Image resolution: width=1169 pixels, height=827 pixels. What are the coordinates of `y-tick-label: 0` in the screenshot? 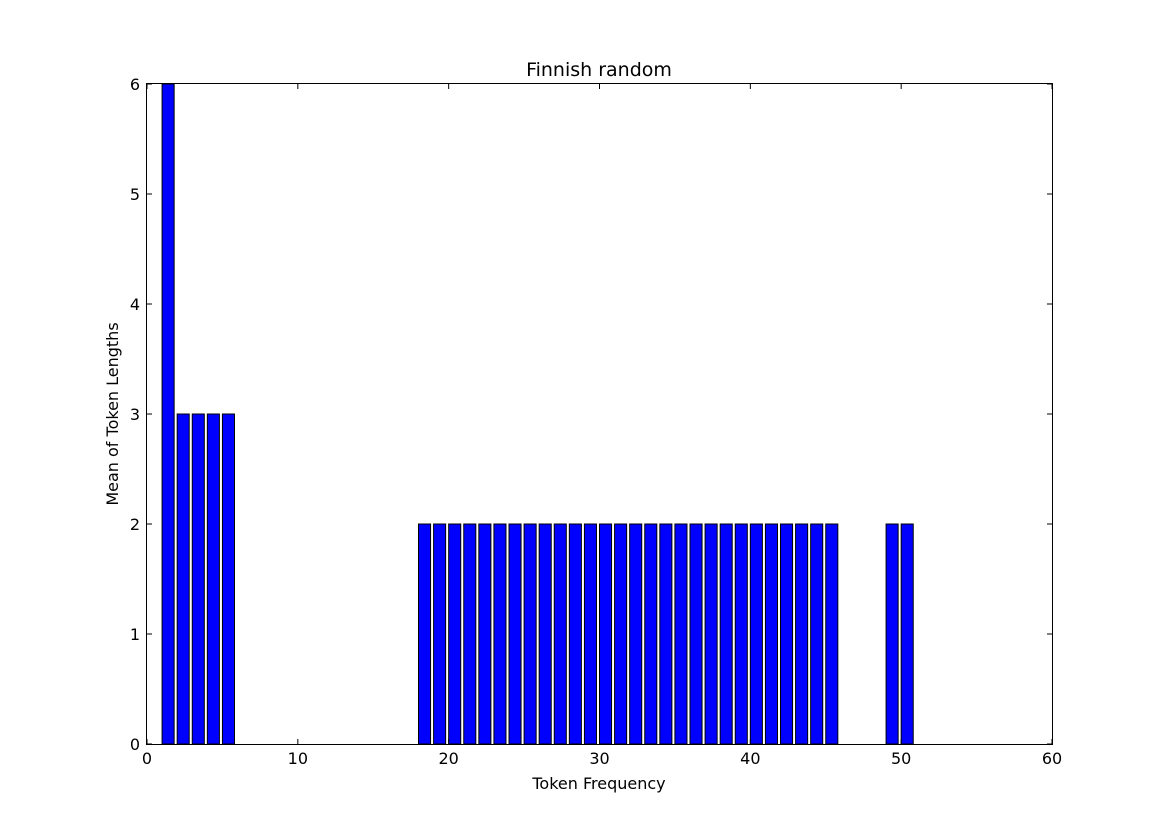 It's located at (135, 744).